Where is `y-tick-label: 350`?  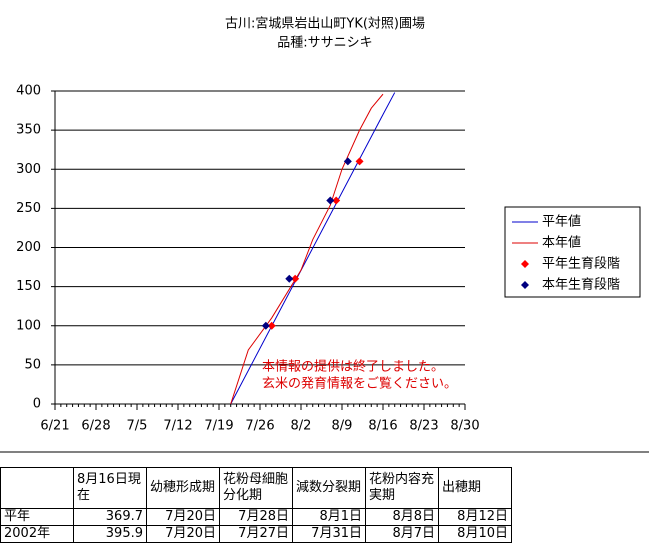
y-tick-label: 350 is located at coordinates (28, 130).